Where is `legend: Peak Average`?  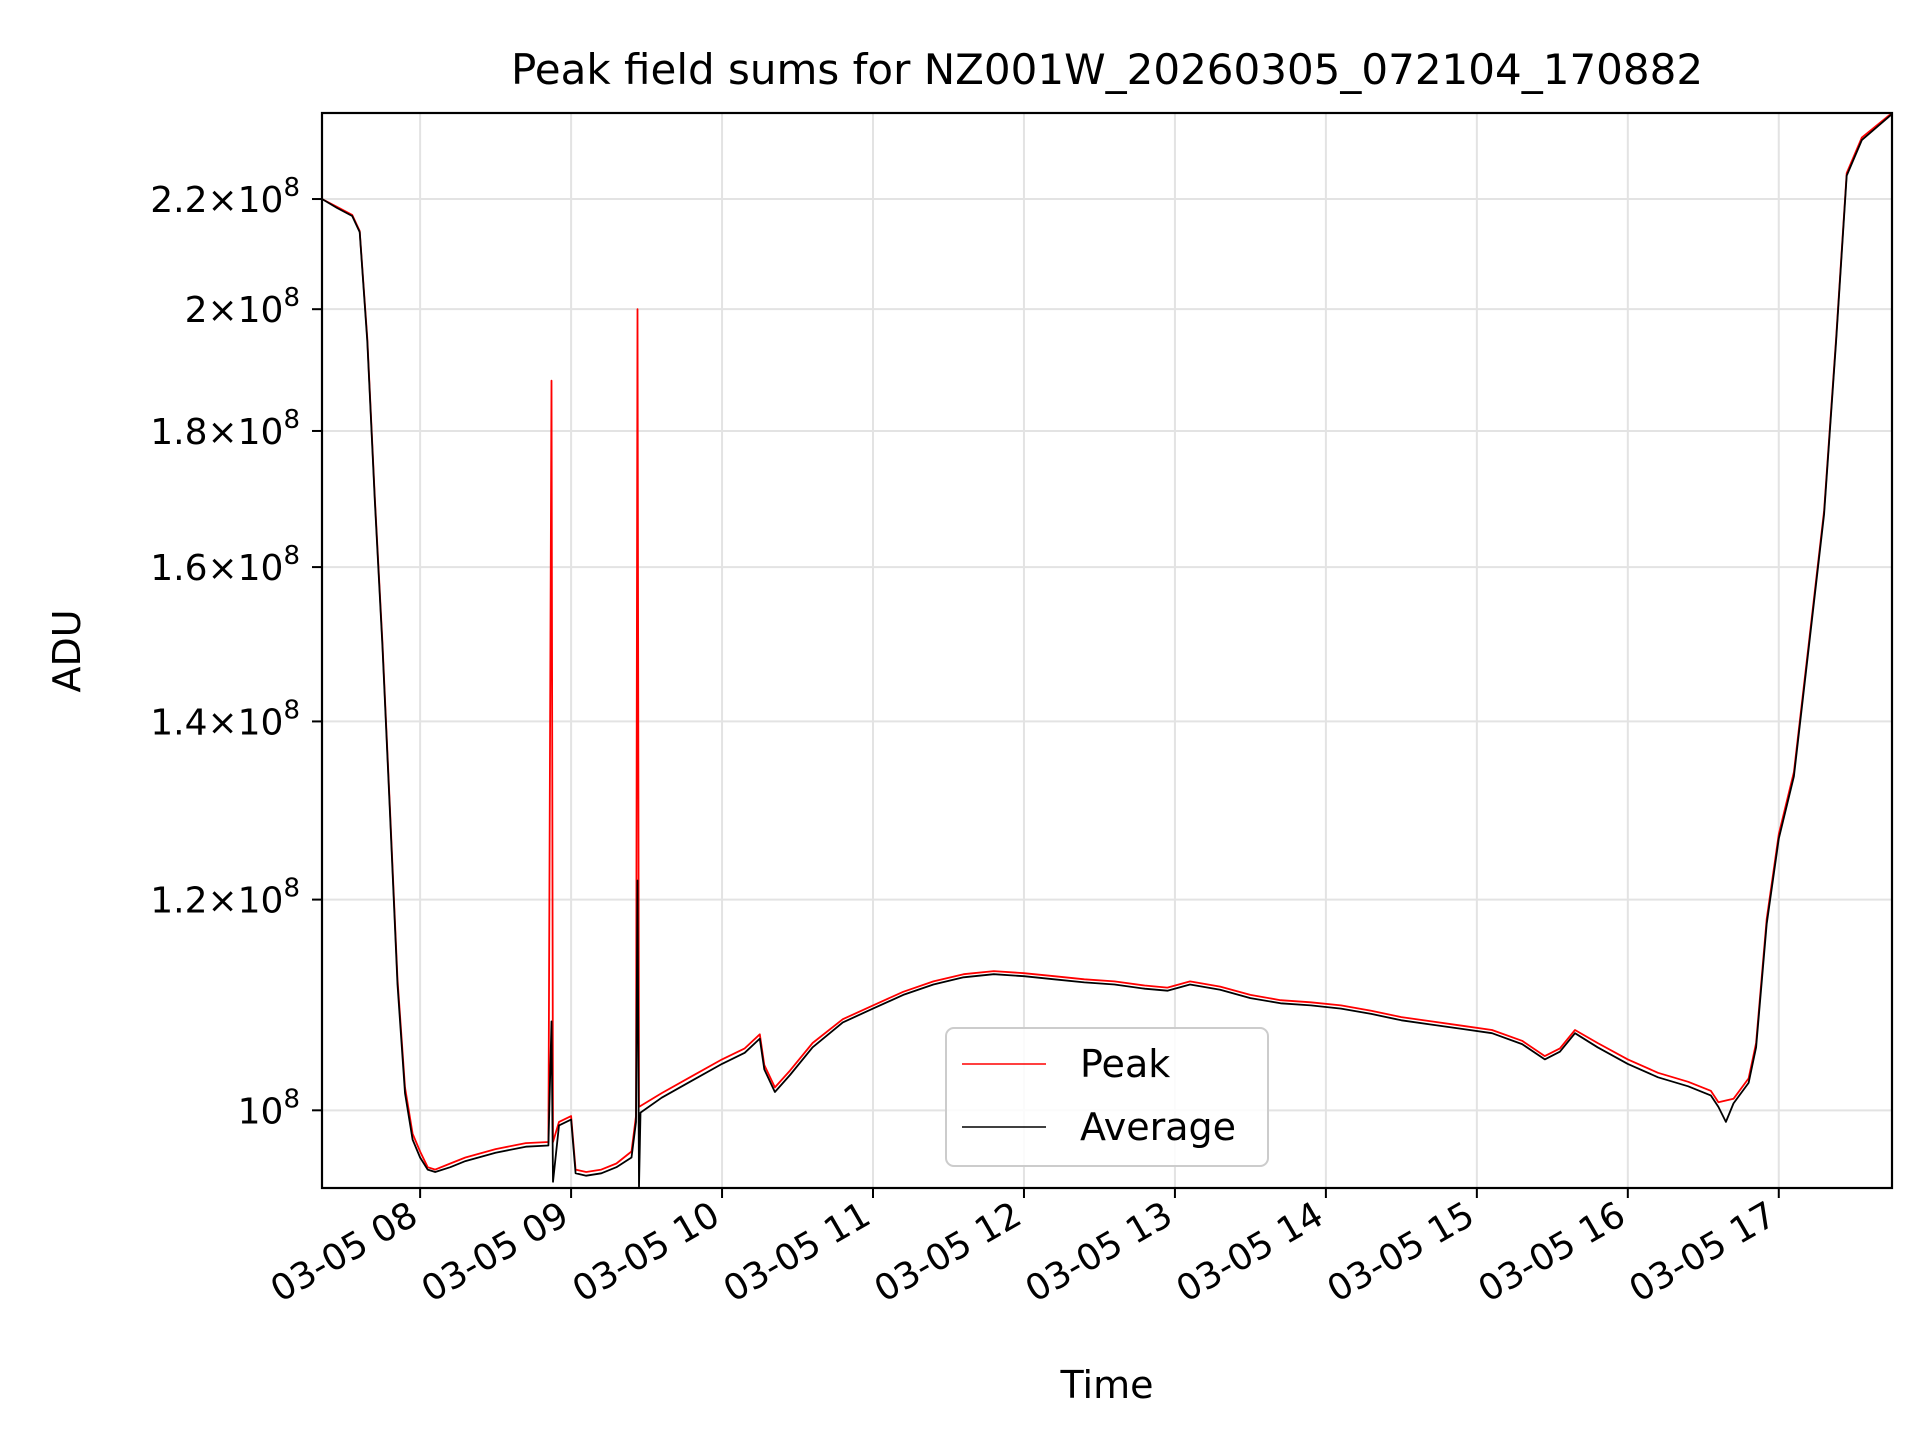 legend: Peak Average is located at coordinates (1107, 1097).